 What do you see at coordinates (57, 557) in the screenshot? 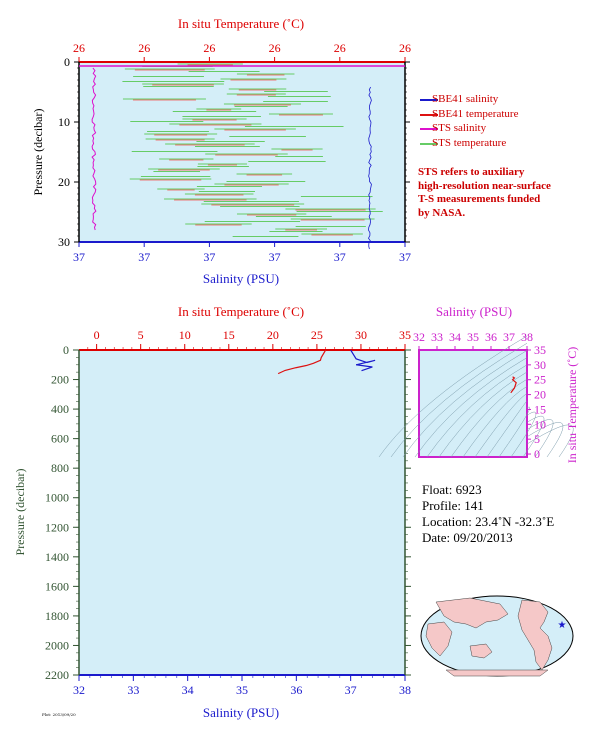
I see `main-pressure-tick-label: 1400` at bounding box center [57, 557].